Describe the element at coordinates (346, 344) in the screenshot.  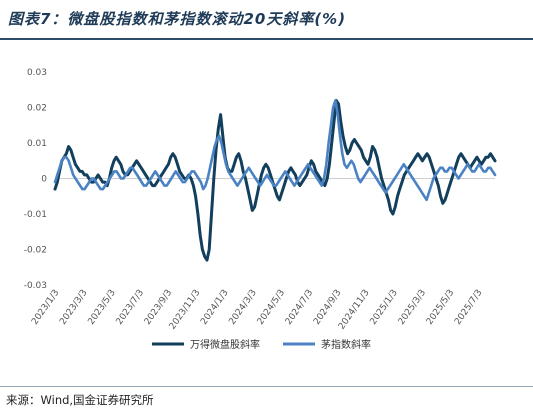
I see `legend-label: 茅指数斜率` at that location.